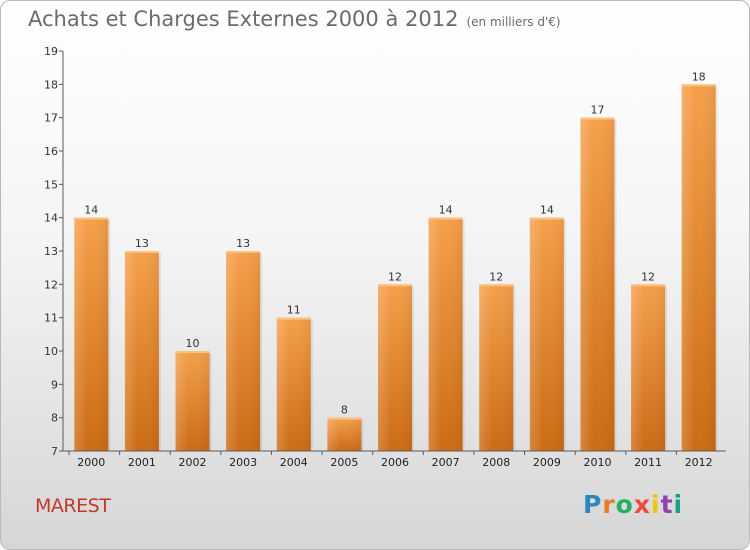  Describe the element at coordinates (547, 462) in the screenshot. I see `x-tick-label-2009: 2009` at that location.